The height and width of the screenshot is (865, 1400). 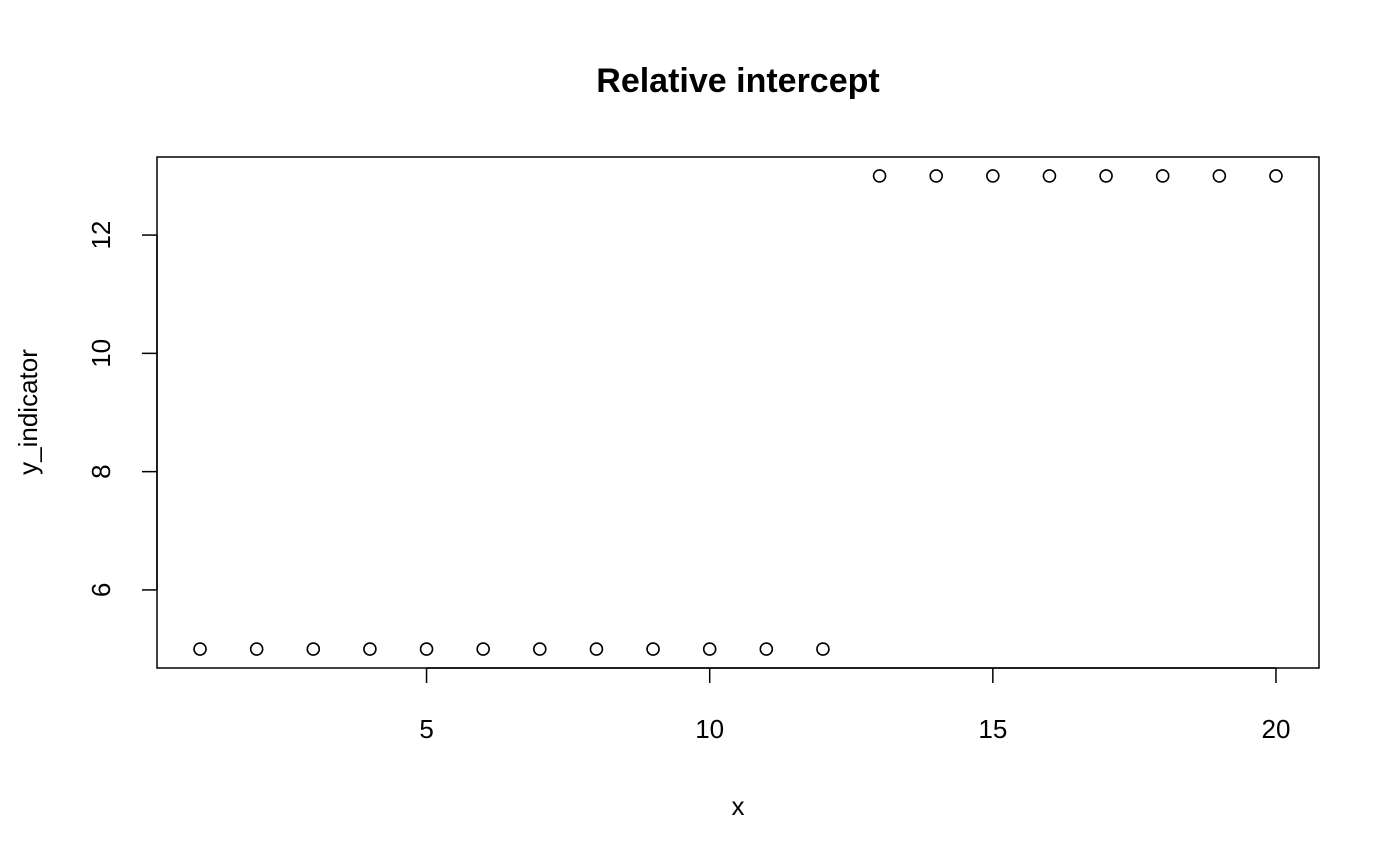 What do you see at coordinates (709, 729) in the screenshot?
I see `x-tick-label: 10` at bounding box center [709, 729].